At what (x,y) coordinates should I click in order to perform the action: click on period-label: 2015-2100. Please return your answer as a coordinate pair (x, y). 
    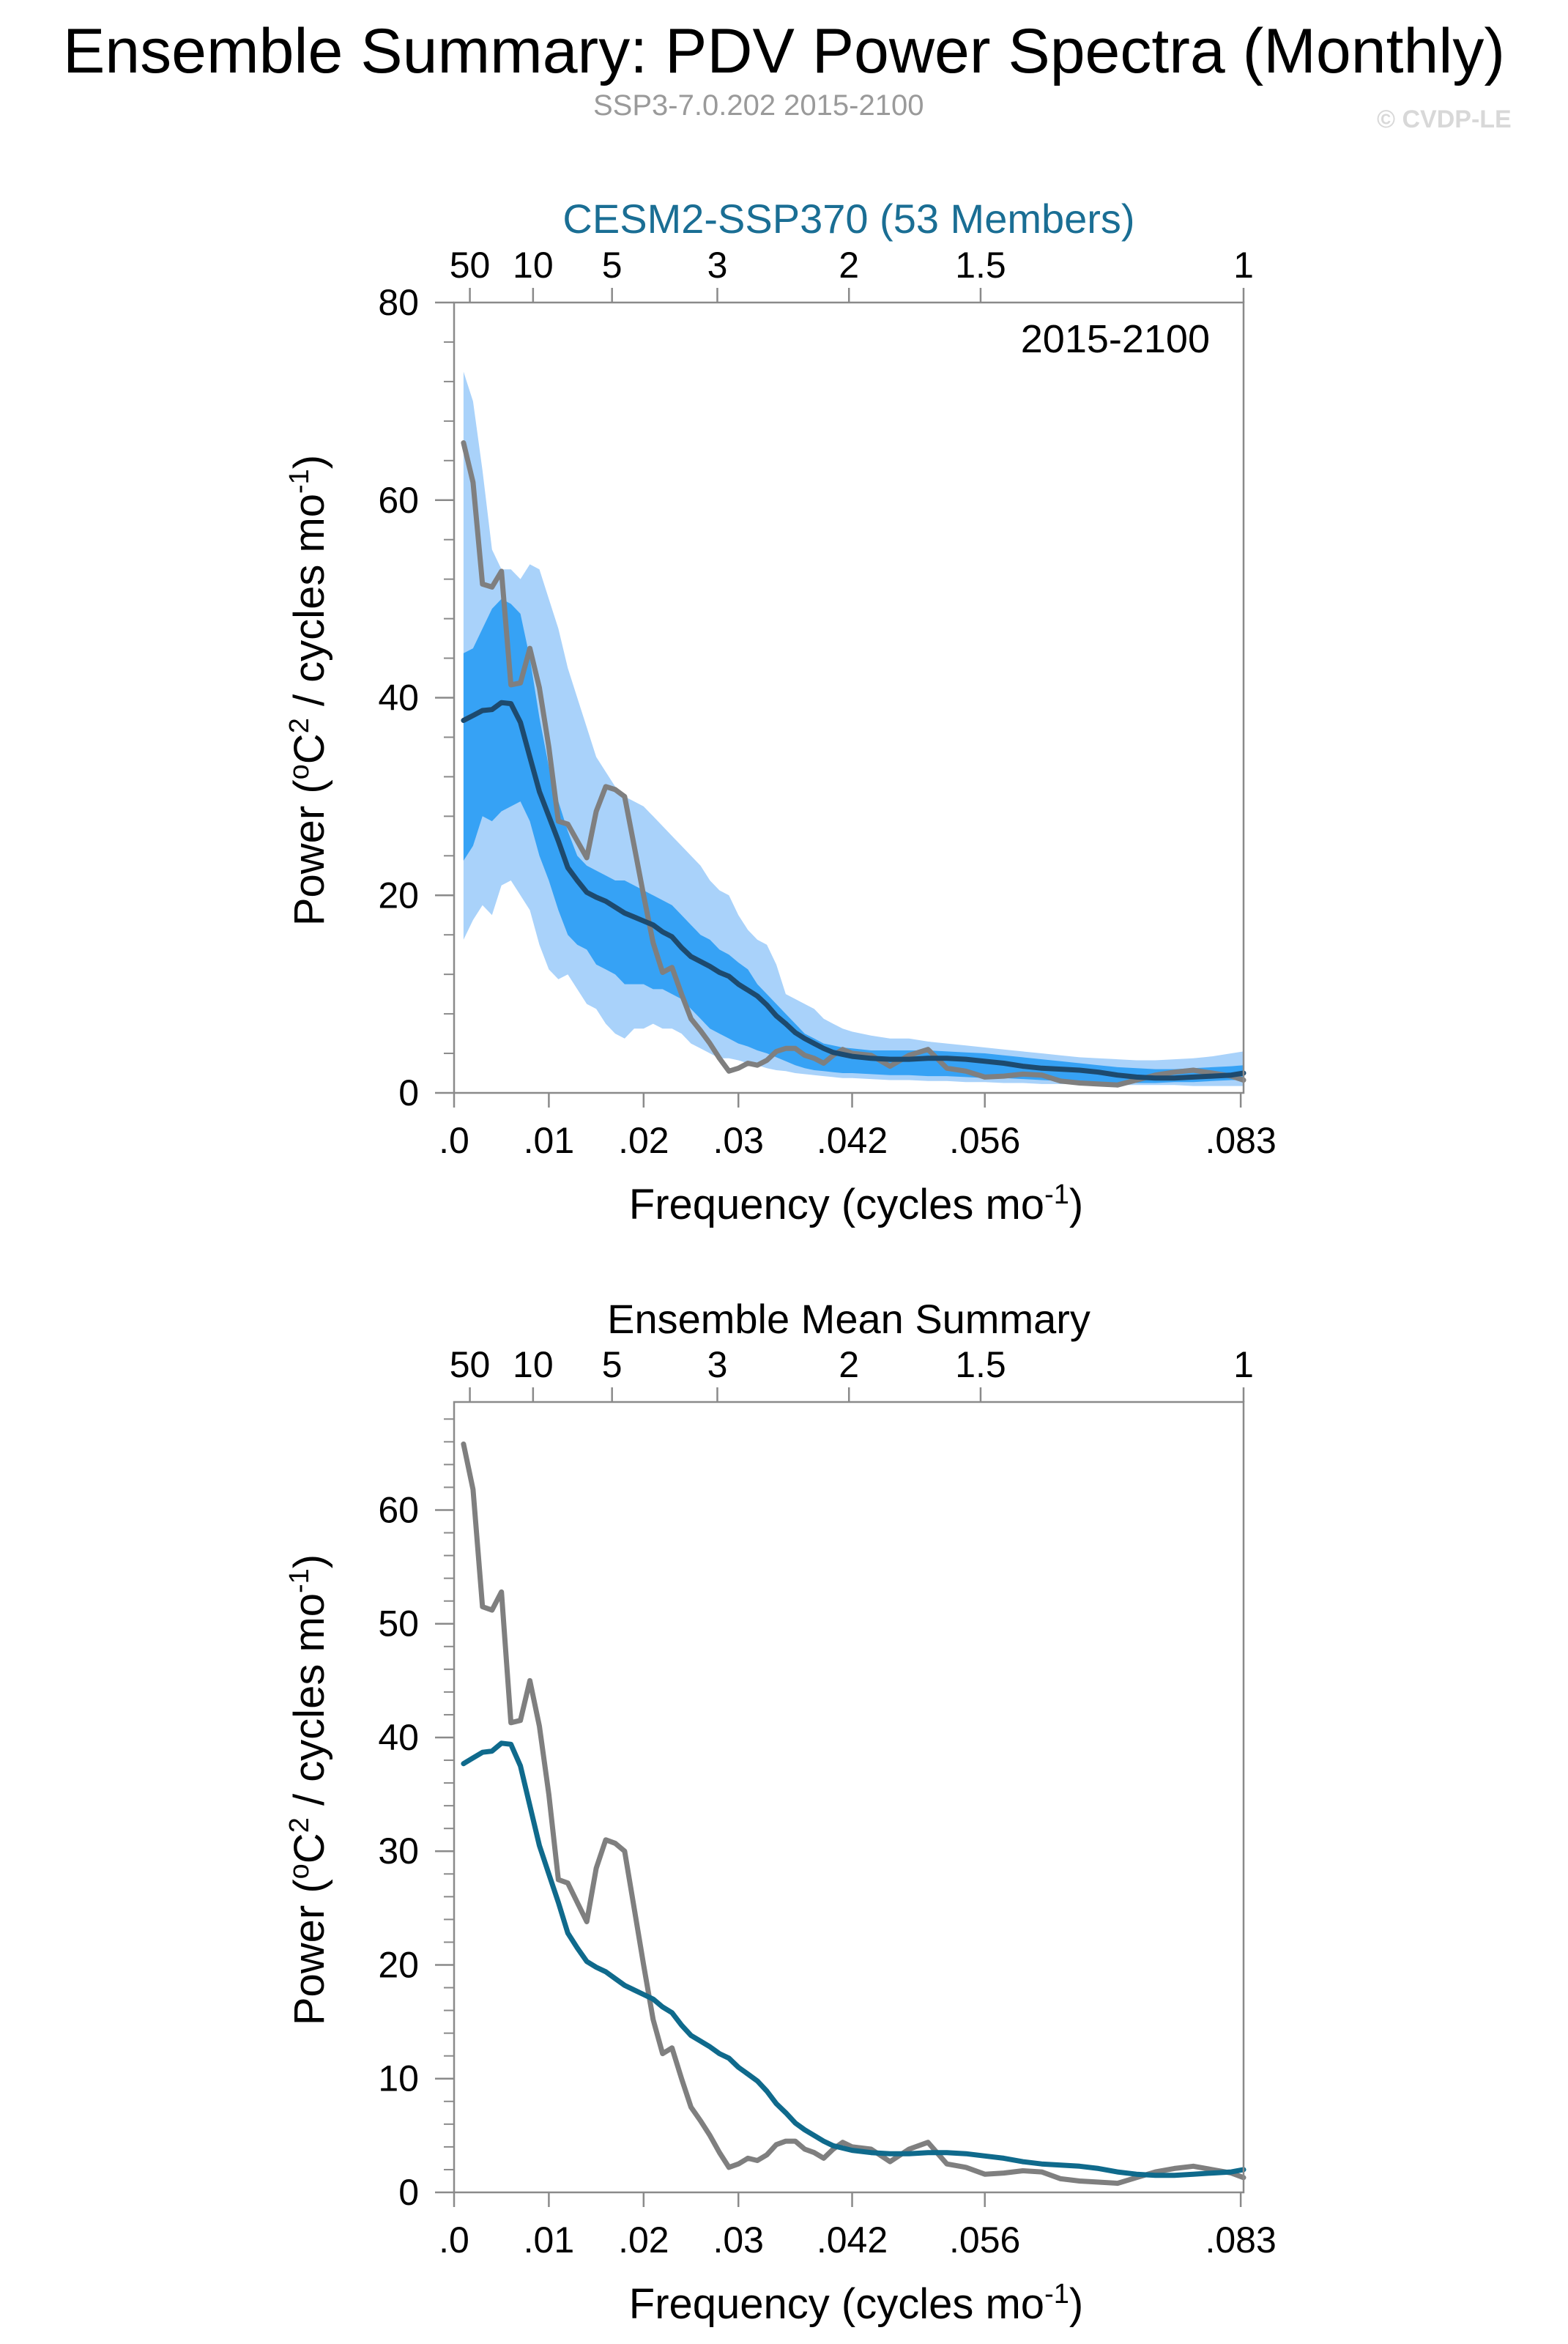
    Looking at the image, I should click on (1115, 339).